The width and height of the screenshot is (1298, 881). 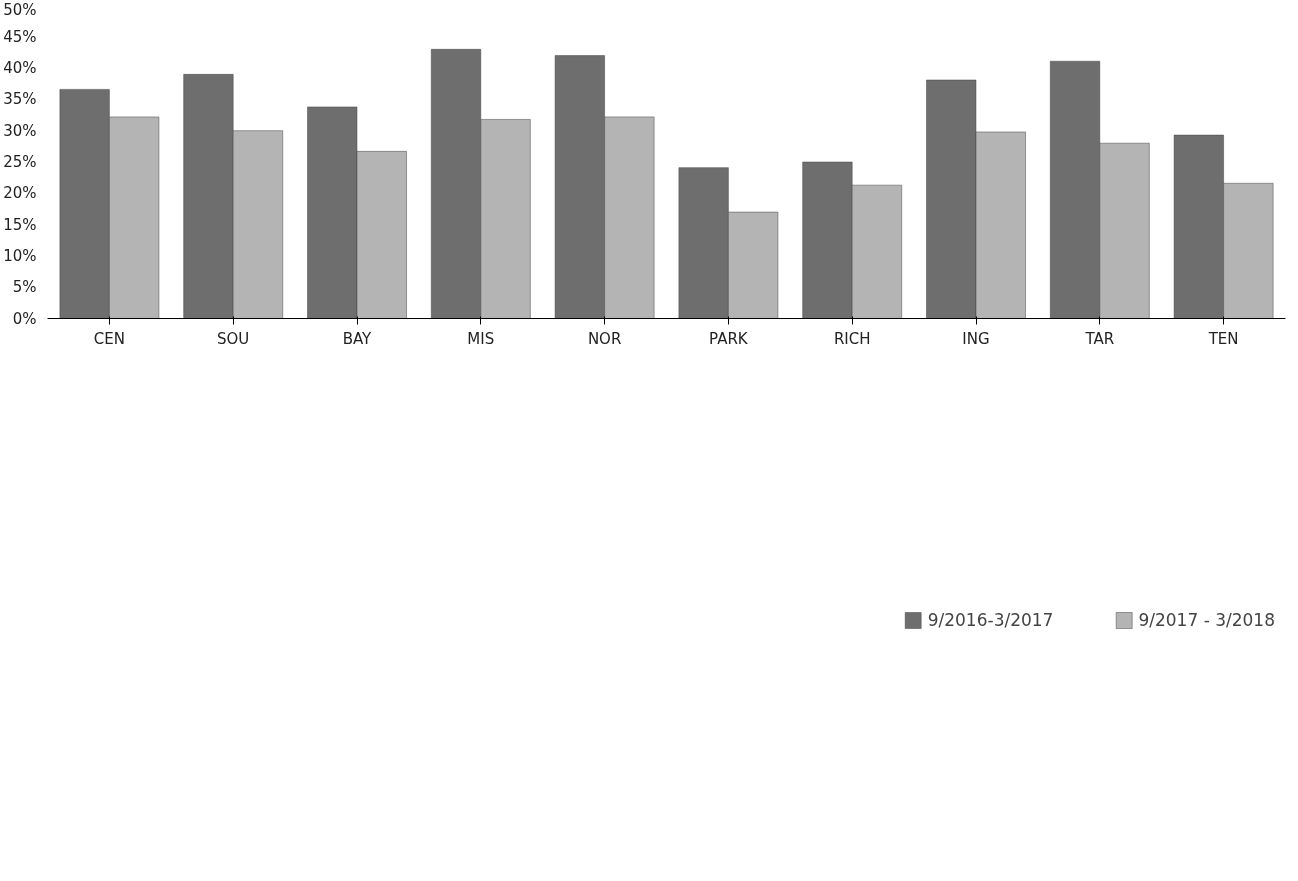 What do you see at coordinates (20, 130) in the screenshot?
I see `y-tick-label: 30%` at bounding box center [20, 130].